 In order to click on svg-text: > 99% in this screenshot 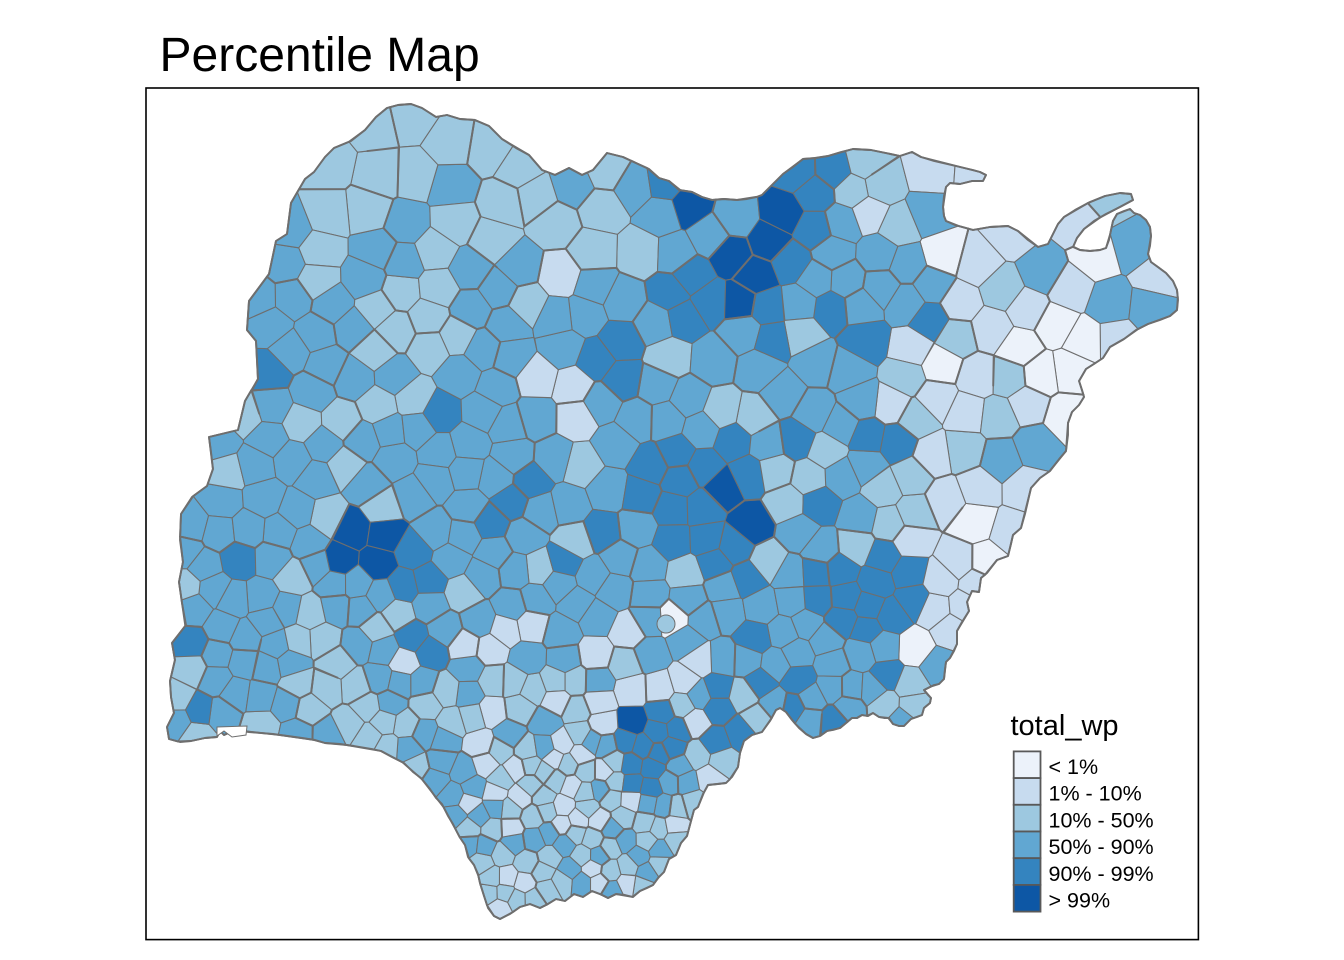, I will do `click(1080, 901)`.